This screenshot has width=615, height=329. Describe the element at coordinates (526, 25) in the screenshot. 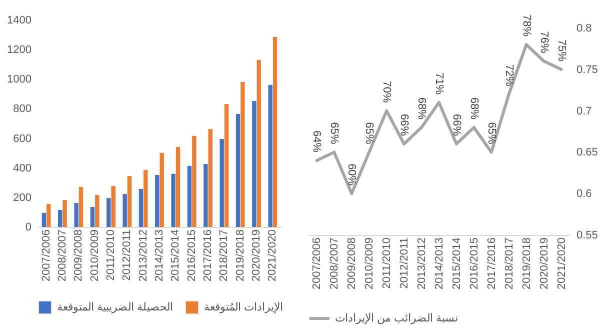

I see `data-label: 78%` at that location.